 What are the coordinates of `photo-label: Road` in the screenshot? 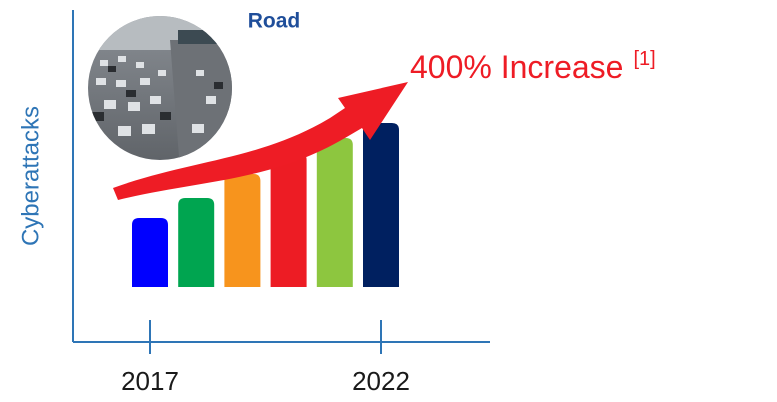 It's located at (274, 21).